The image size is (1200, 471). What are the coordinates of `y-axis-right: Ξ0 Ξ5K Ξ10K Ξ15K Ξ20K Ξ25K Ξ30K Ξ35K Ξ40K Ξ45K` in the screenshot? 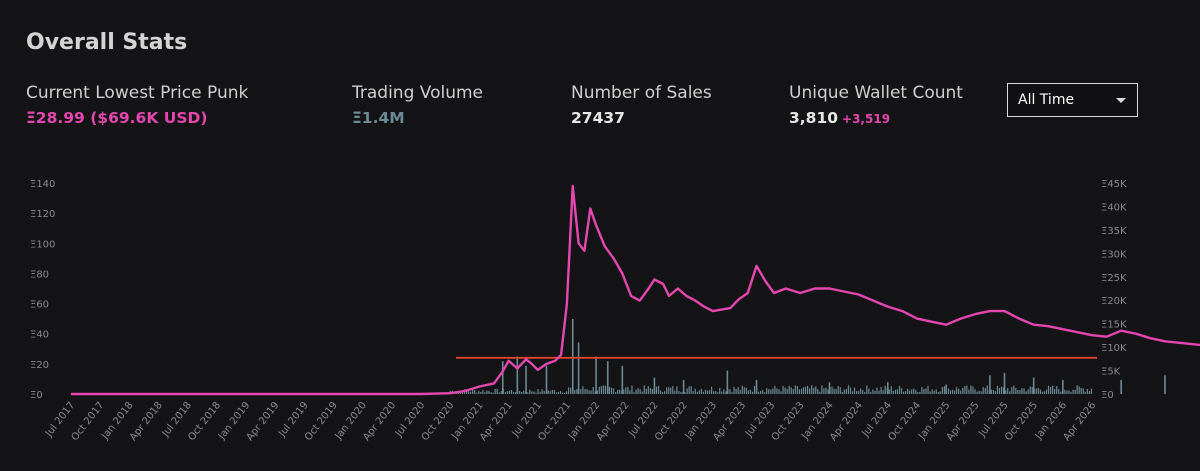 It's located at (1114, 290).